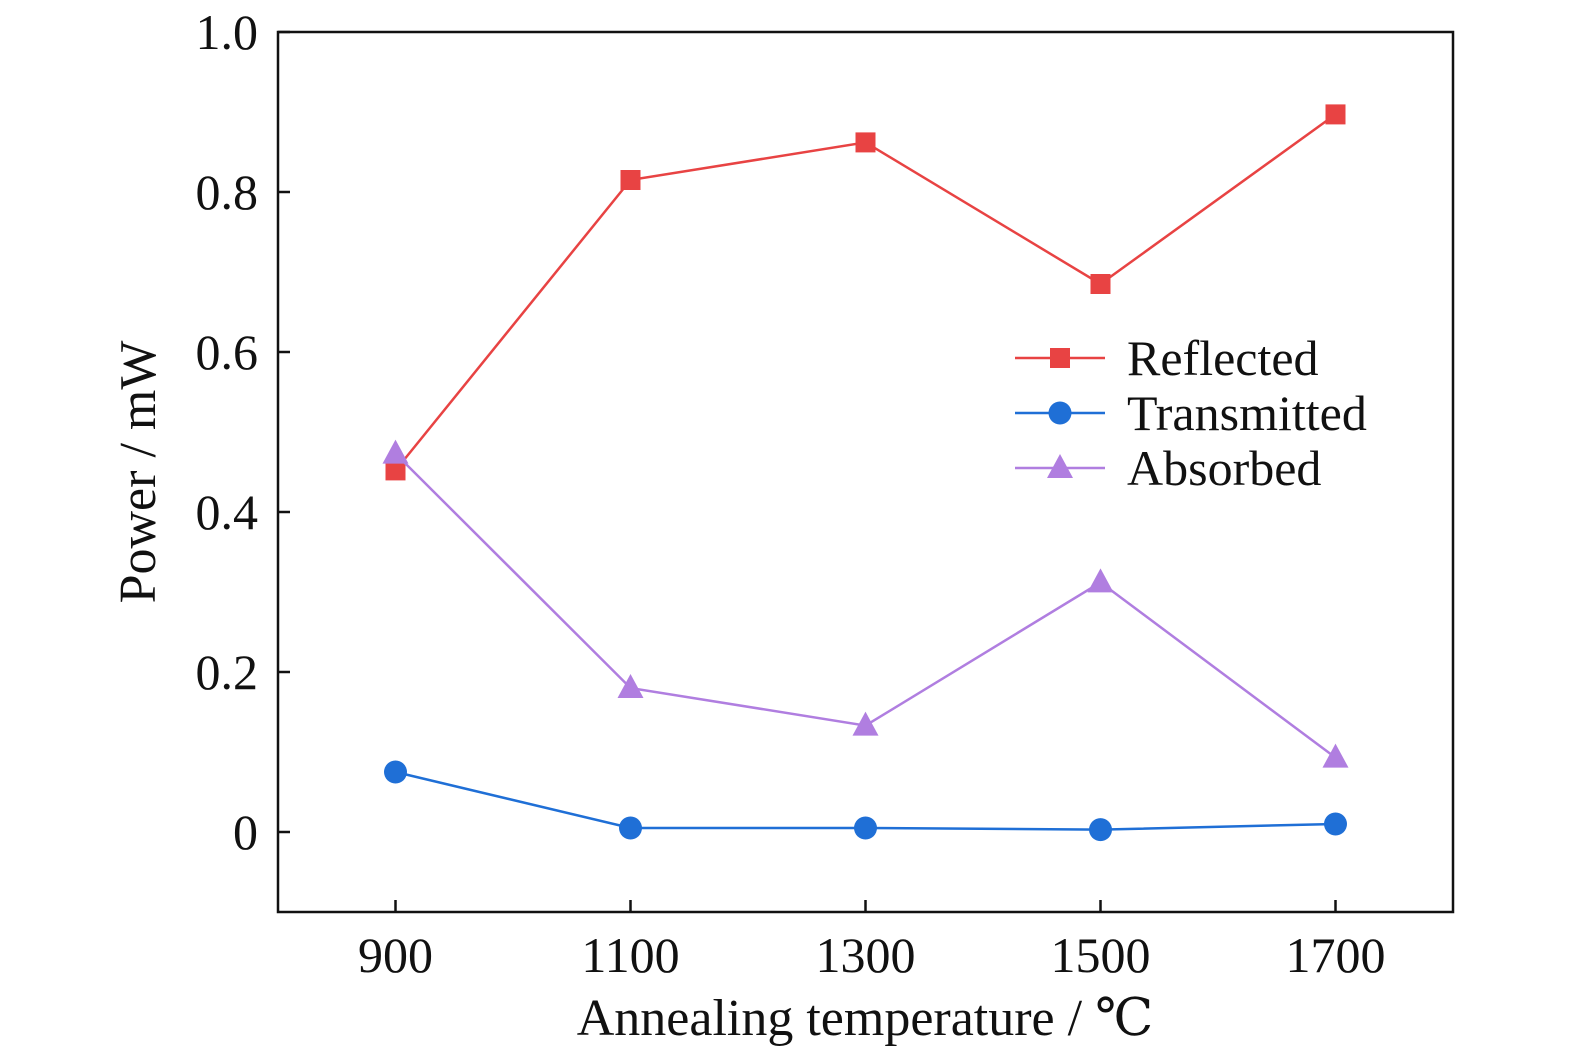  I want to click on x-tick-label: 1100, so click(630, 955).